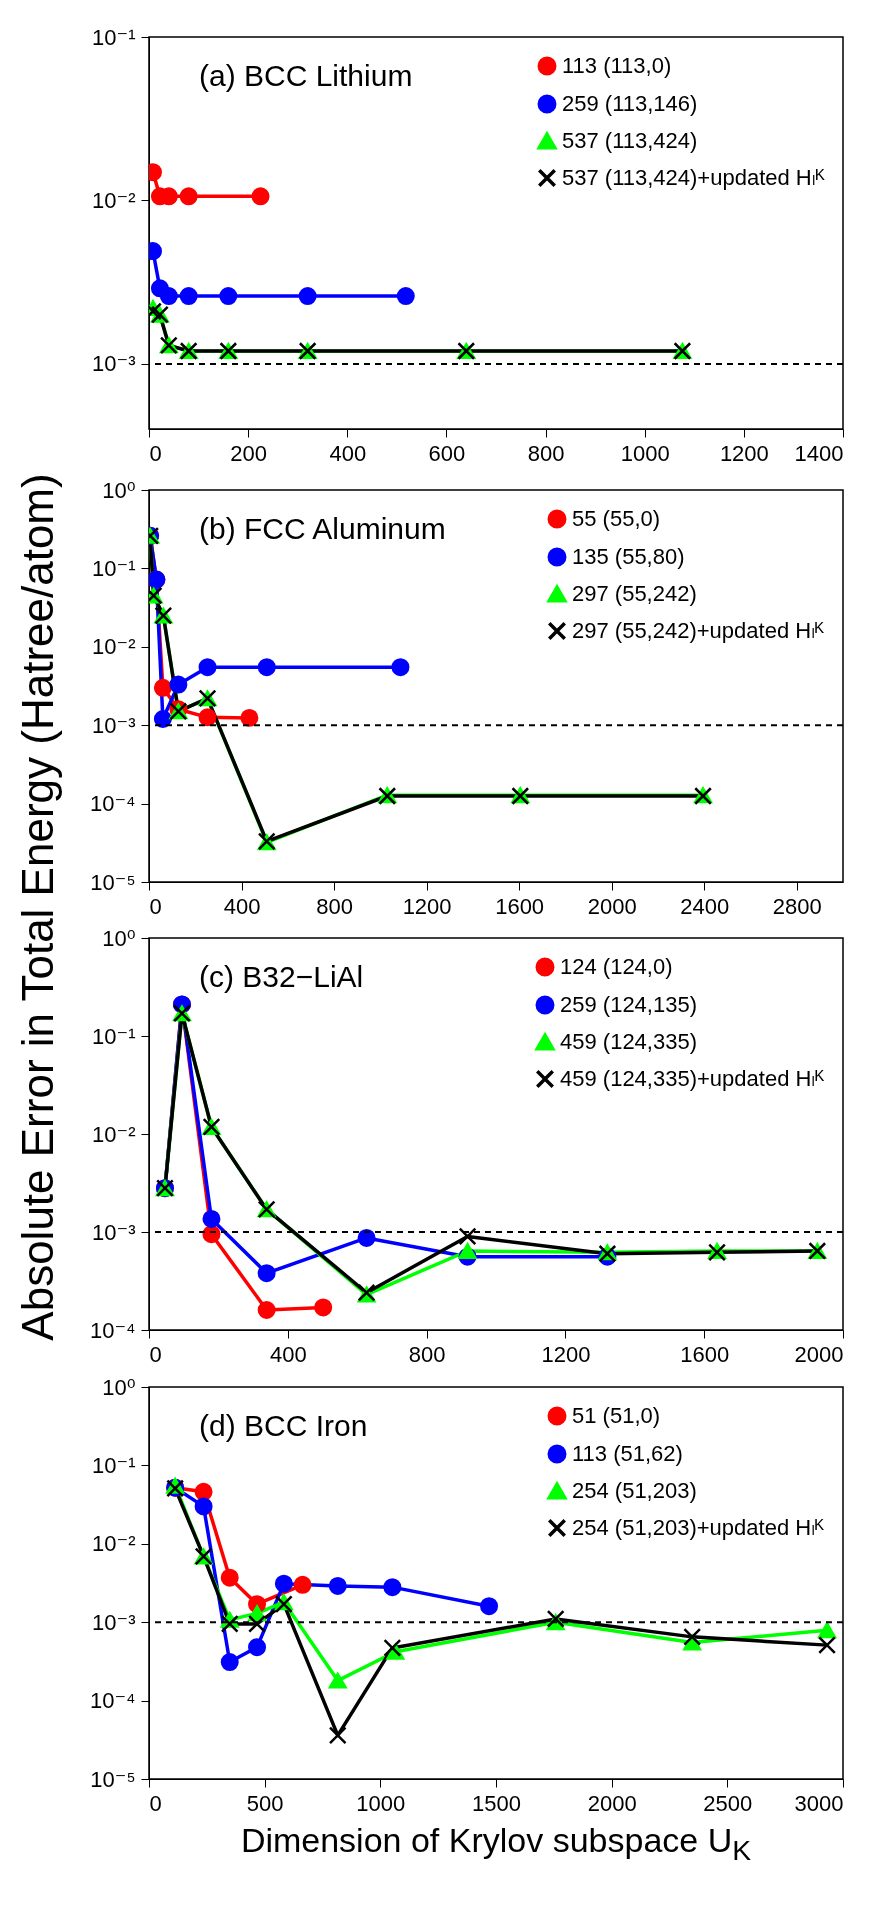 The width and height of the screenshot is (886, 1905). Describe the element at coordinates (634, 593) in the screenshot. I see `legend-label: 297 (55,242)` at that location.